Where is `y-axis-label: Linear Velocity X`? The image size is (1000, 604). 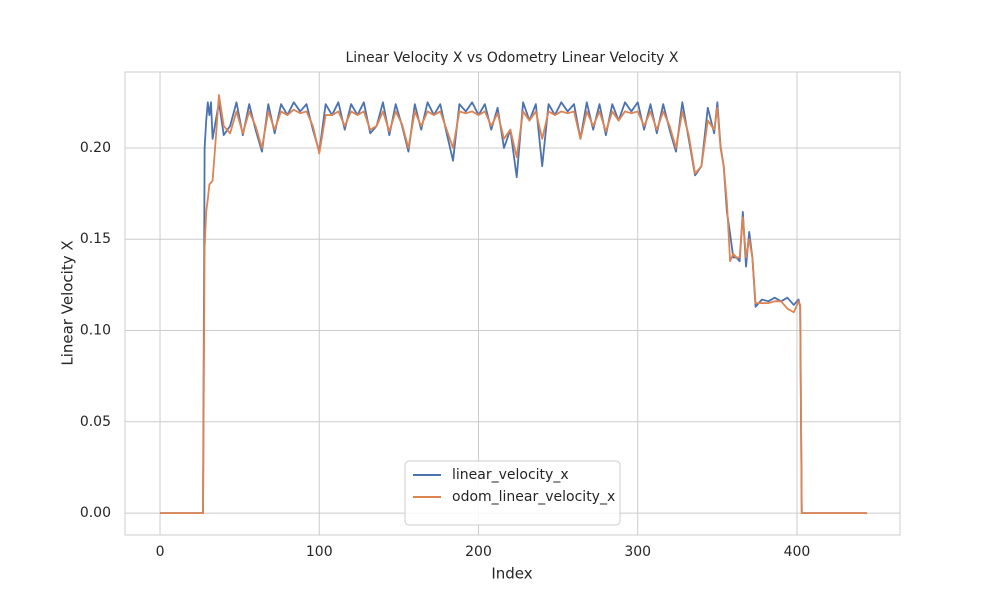 y-axis-label: Linear Velocity X is located at coordinates (68, 302).